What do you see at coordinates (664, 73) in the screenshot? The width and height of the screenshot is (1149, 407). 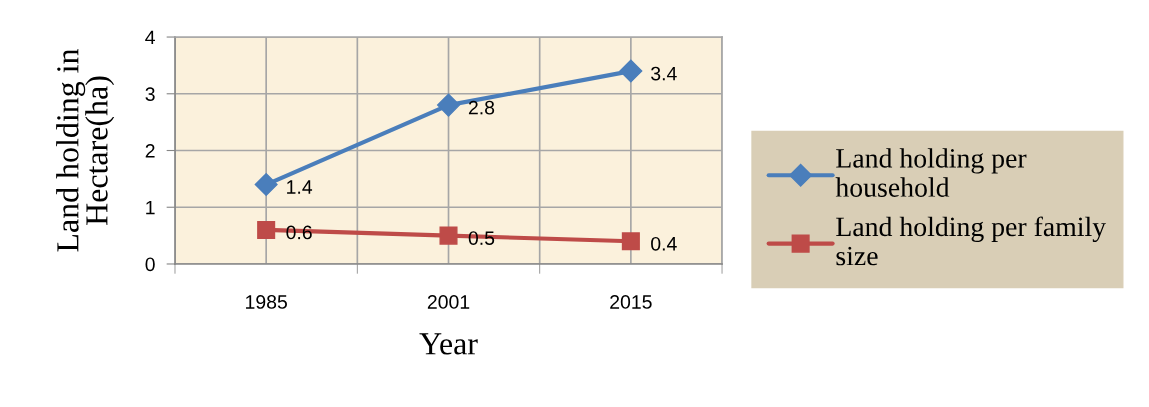 I see `data-label: 3.4` at bounding box center [664, 73].